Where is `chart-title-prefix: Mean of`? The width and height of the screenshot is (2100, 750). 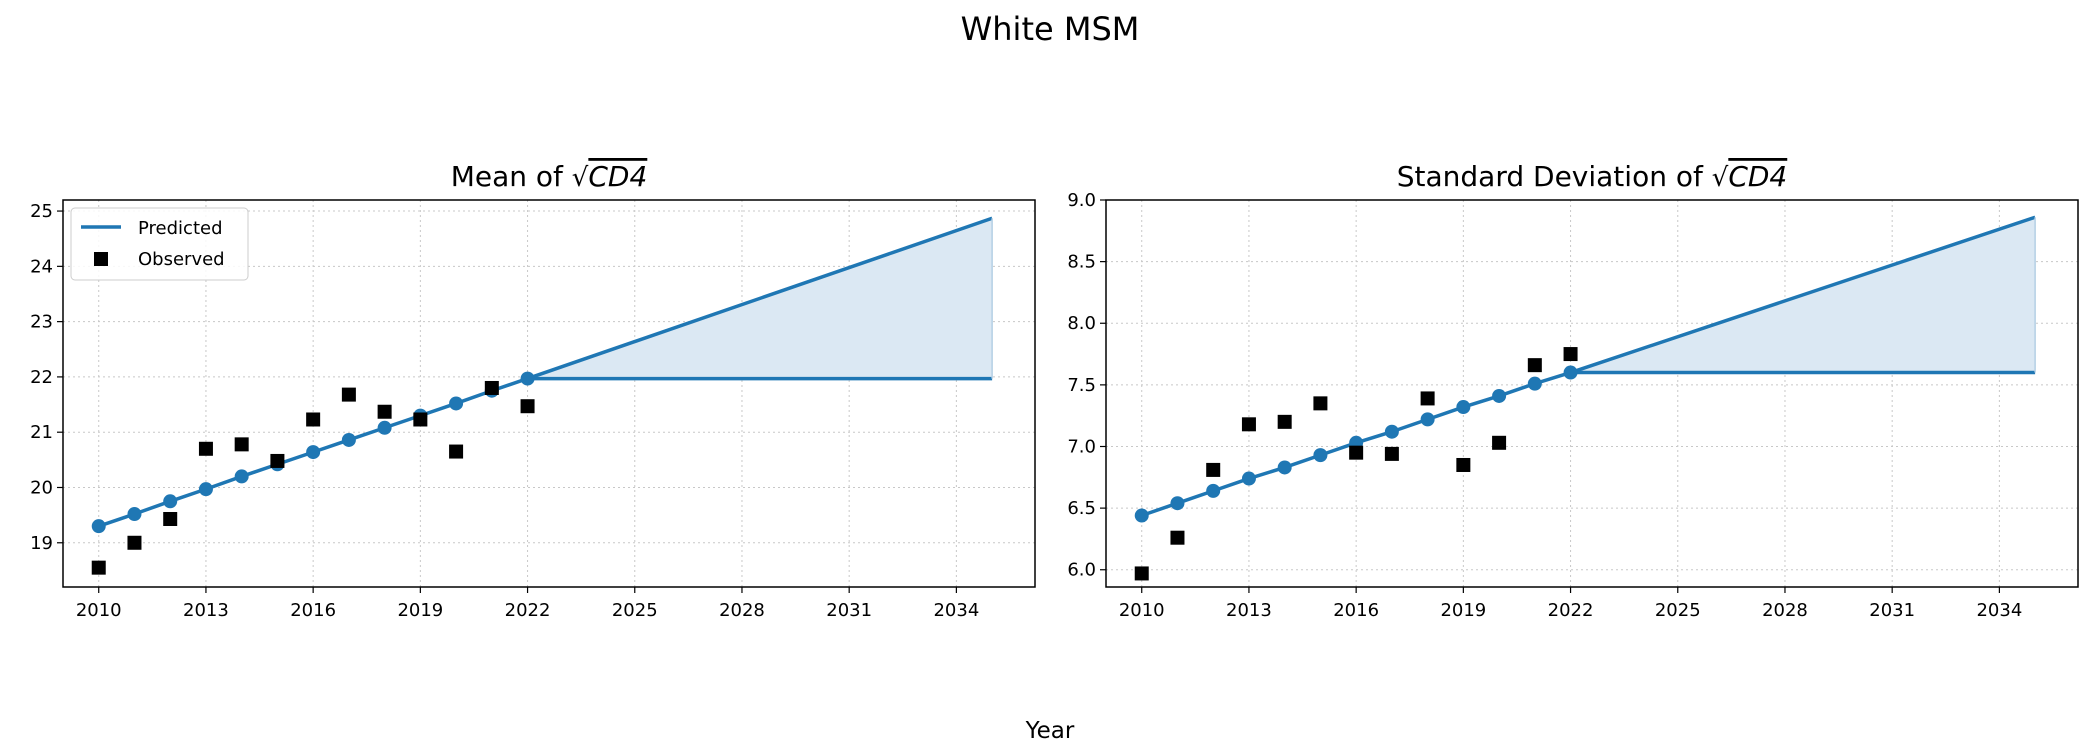 chart-title-prefix: Mean of is located at coordinates (511, 176).